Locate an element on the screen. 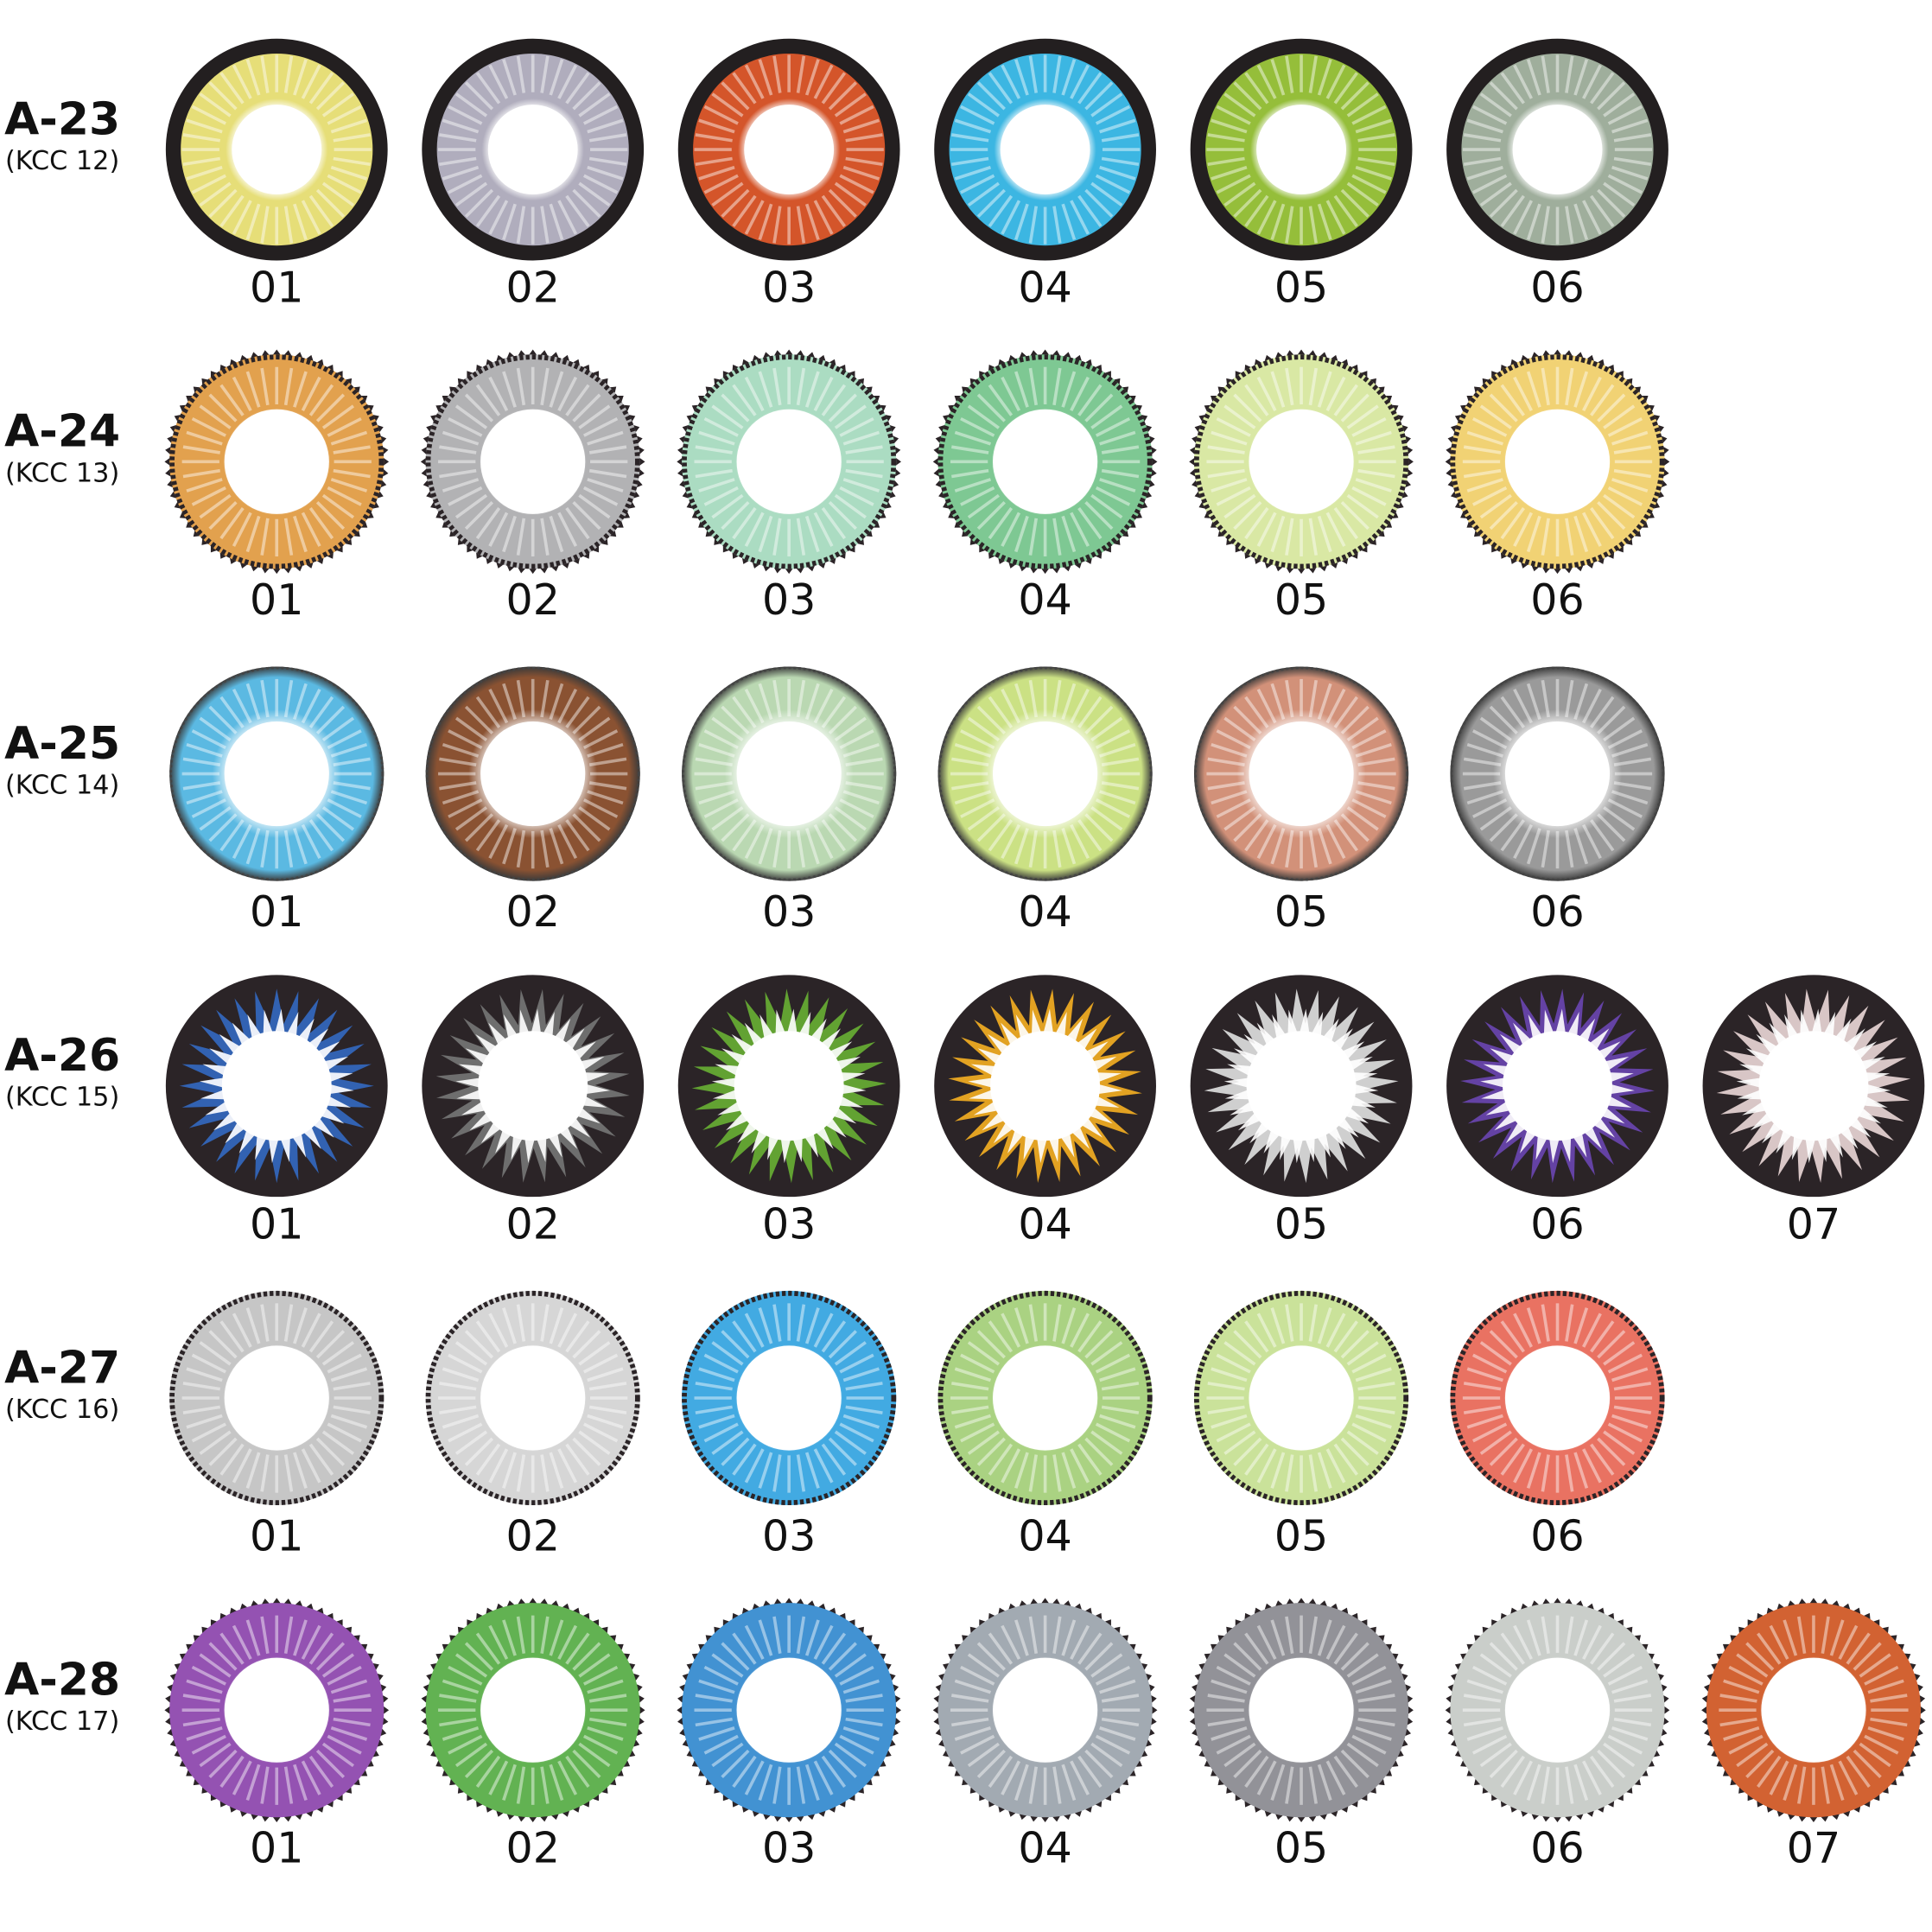 The width and height of the screenshot is (1932, 1932). row-sublabel: (KCC 12) is located at coordinates (62, 161).